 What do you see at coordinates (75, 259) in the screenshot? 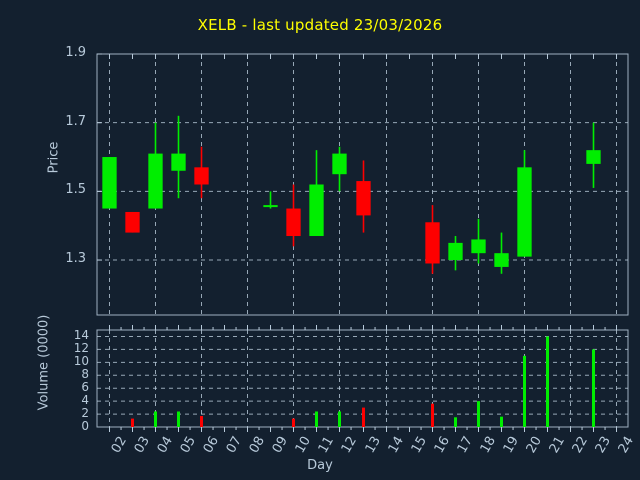
I see `price-ytick-label: 1.3` at bounding box center [75, 259].